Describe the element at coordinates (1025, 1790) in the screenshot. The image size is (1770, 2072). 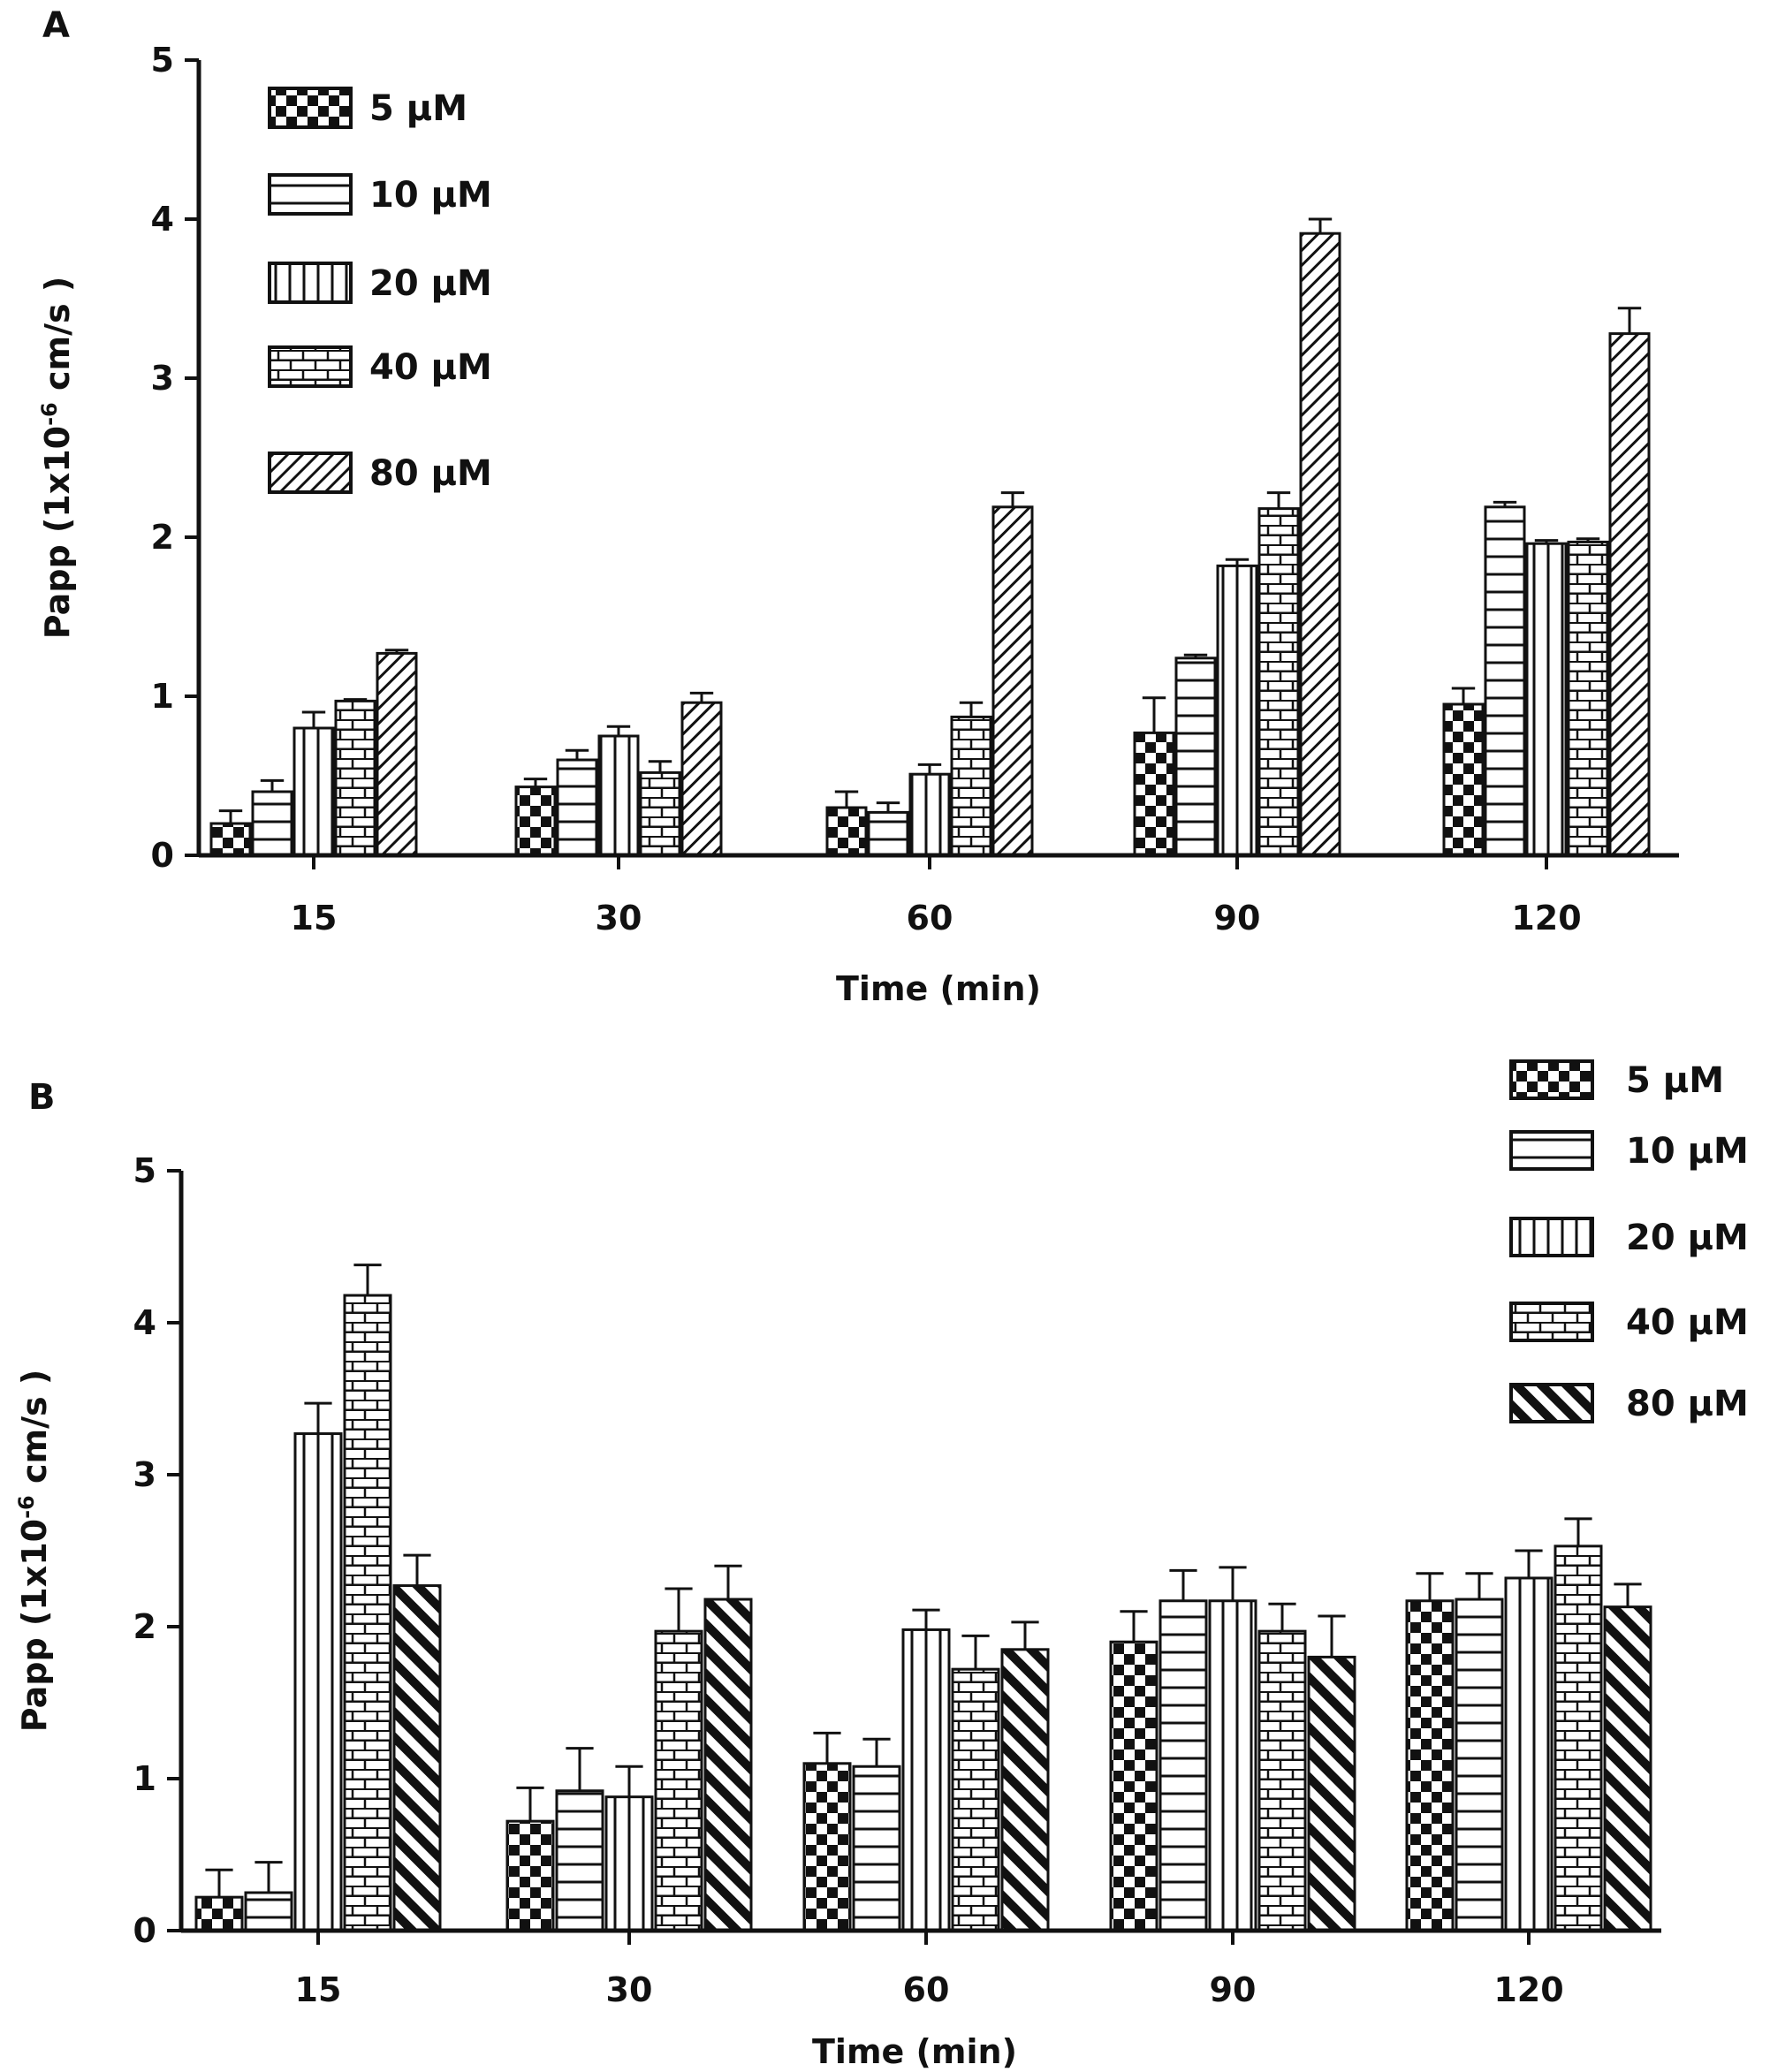
I see `bar-b-t60-s5` at that location.